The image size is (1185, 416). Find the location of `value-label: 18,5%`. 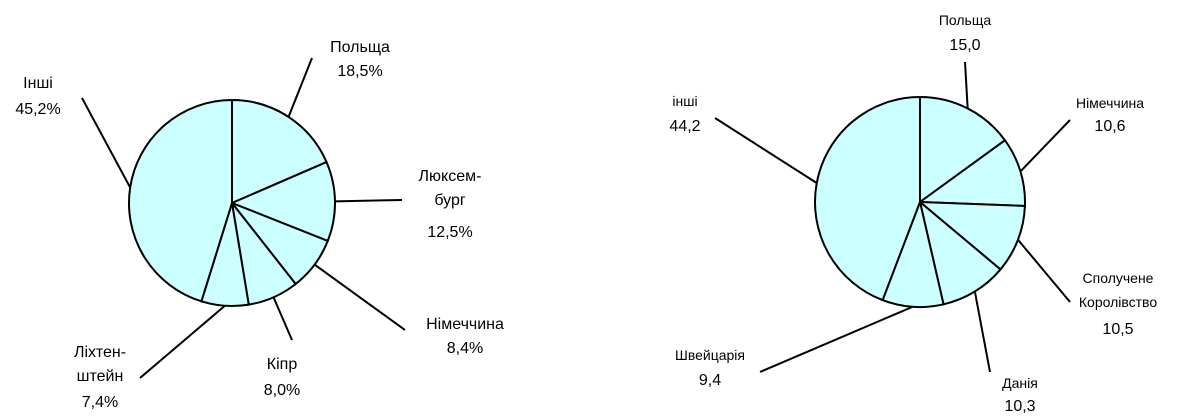

value-label: 18,5% is located at coordinates (360, 71).